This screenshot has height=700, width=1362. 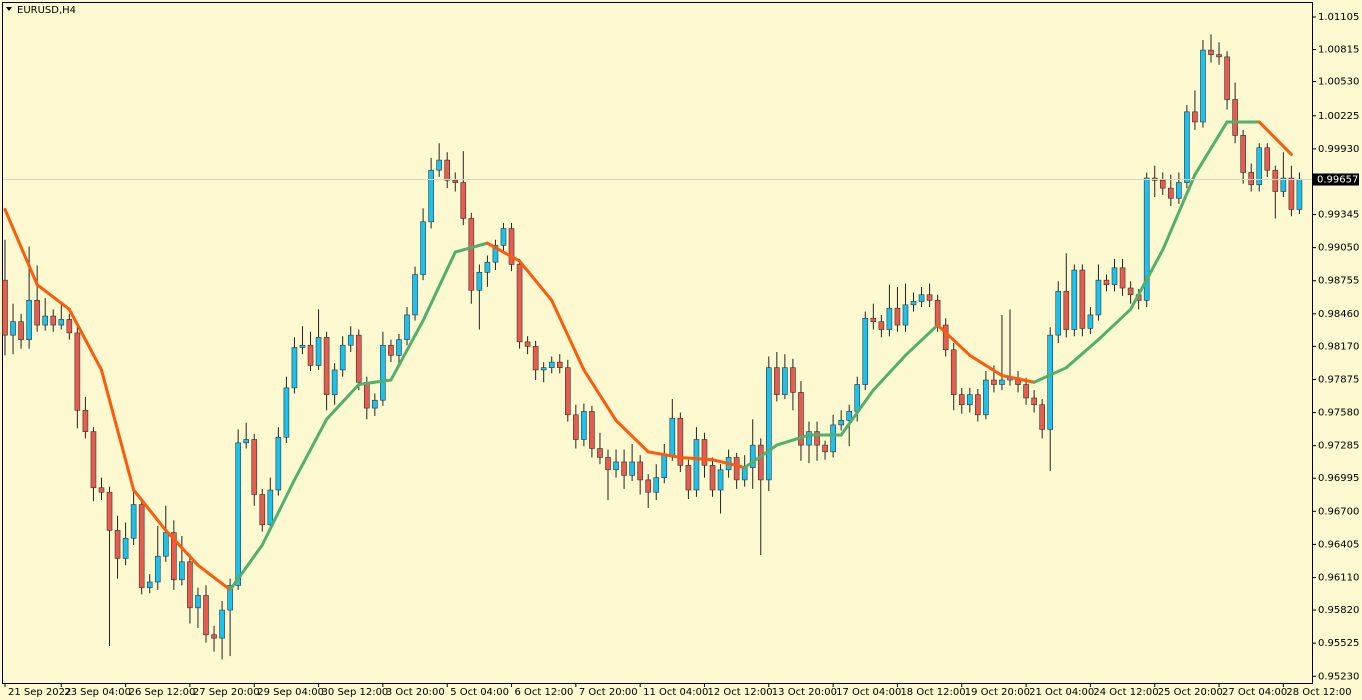 I want to click on y-tick-label: 0.96700, so click(x=1338, y=511).